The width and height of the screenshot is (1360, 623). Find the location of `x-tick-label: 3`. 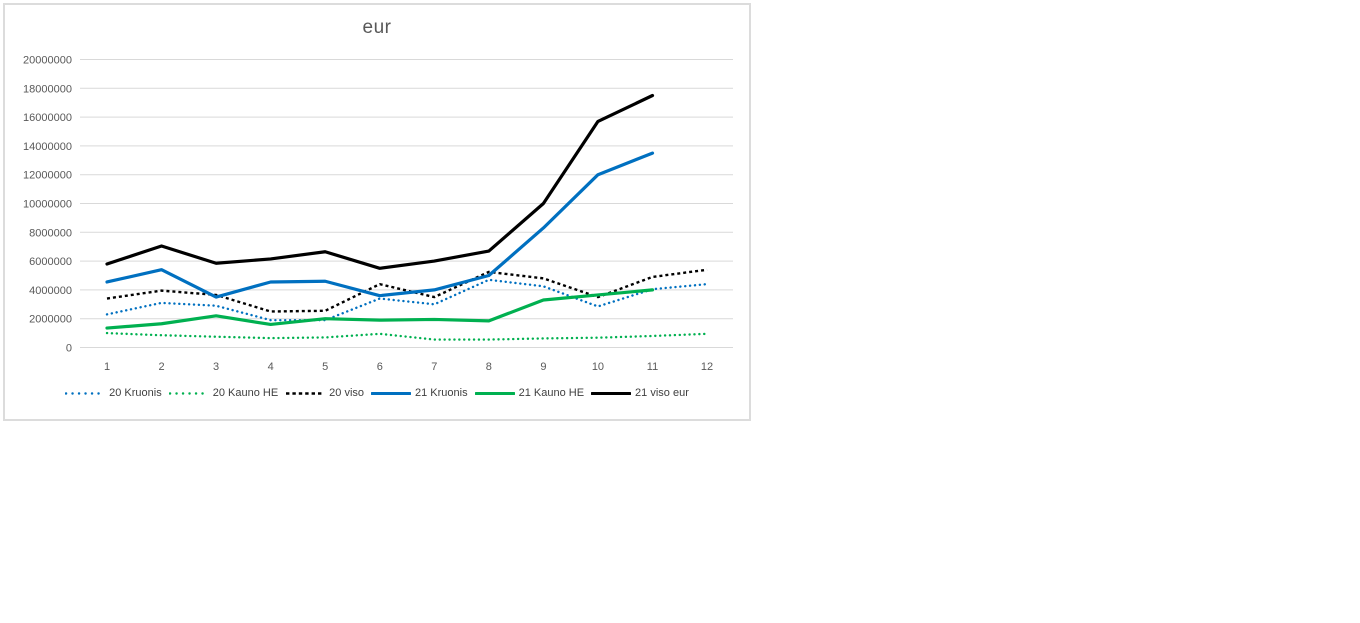

x-tick-label: 3 is located at coordinates (216, 367).